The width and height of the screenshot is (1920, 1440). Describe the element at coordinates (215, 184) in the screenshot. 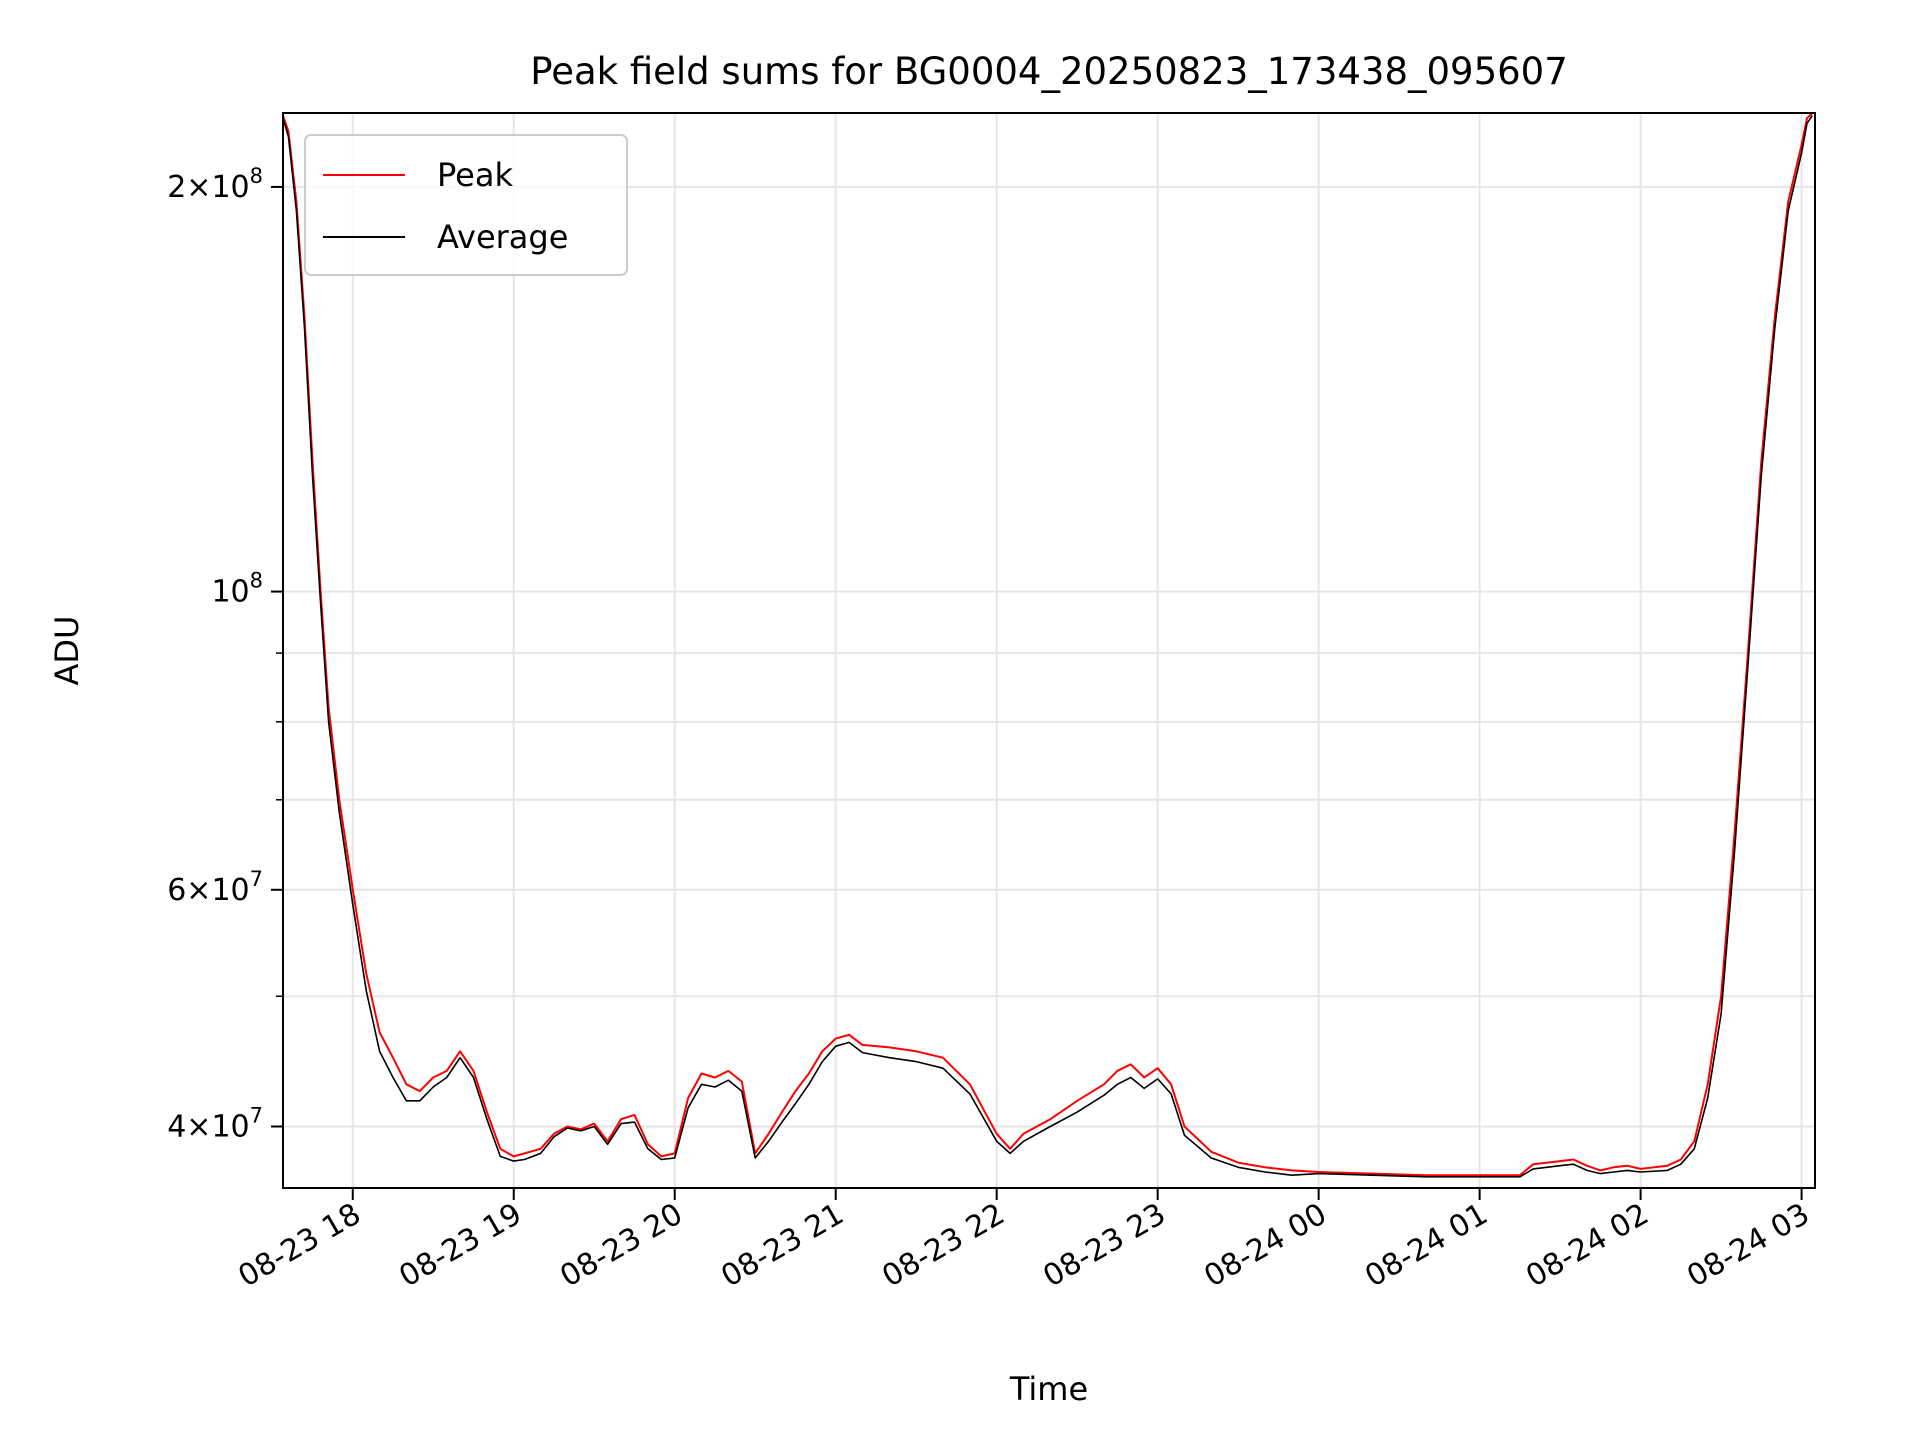

I see `y-tick-label: 2×108` at that location.